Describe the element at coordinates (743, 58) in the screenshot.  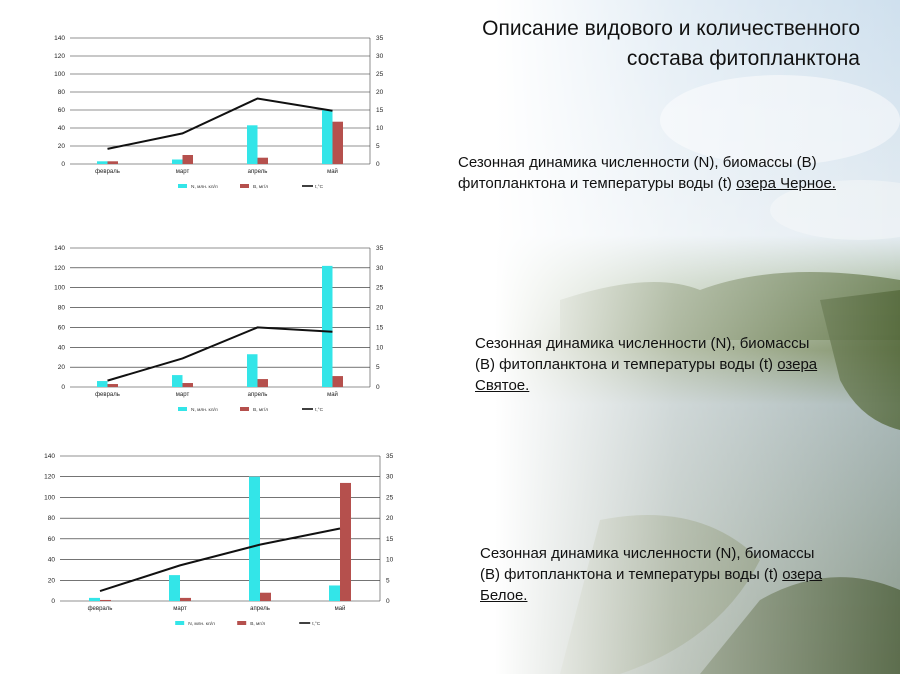
I see `slide-title-line-2: состава фитопланктона` at that location.